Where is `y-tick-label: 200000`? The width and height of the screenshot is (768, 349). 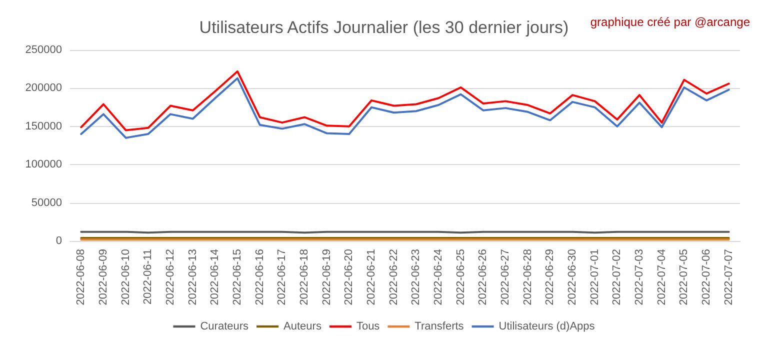
y-tick-label: 200000 is located at coordinates (43, 88).